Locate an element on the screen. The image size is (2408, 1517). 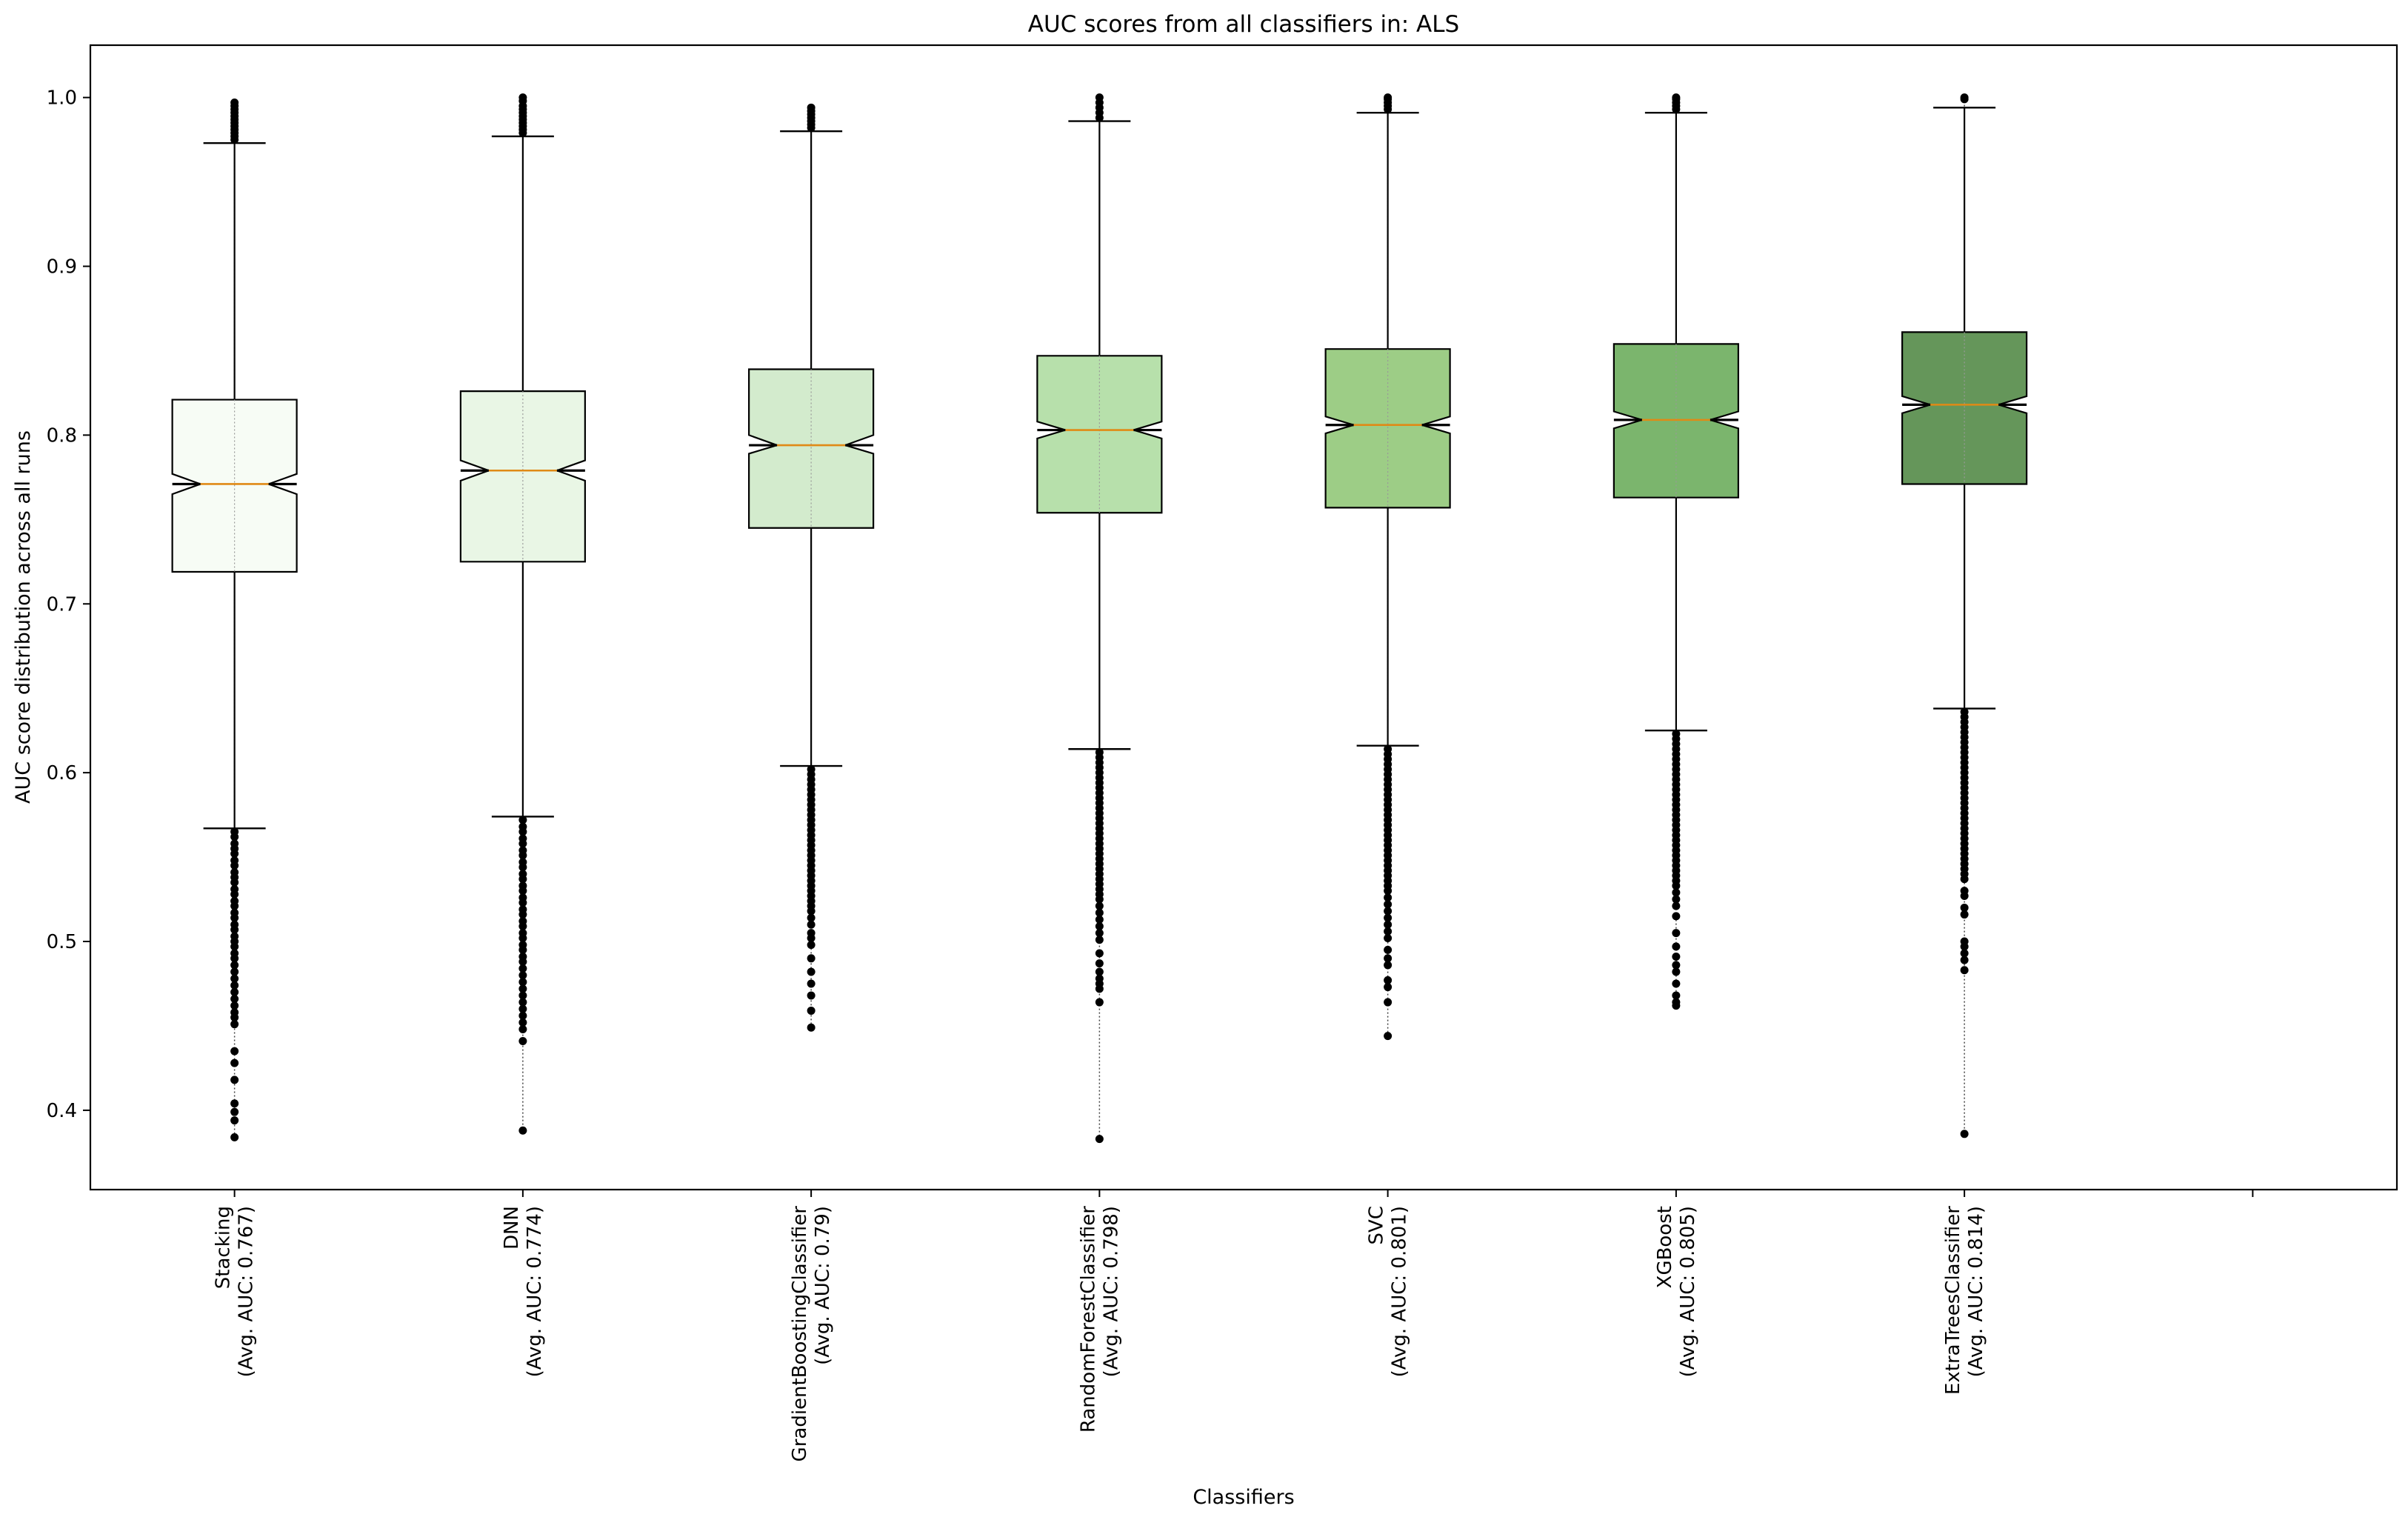
y-tick-label: 0.9 is located at coordinates (62, 267).